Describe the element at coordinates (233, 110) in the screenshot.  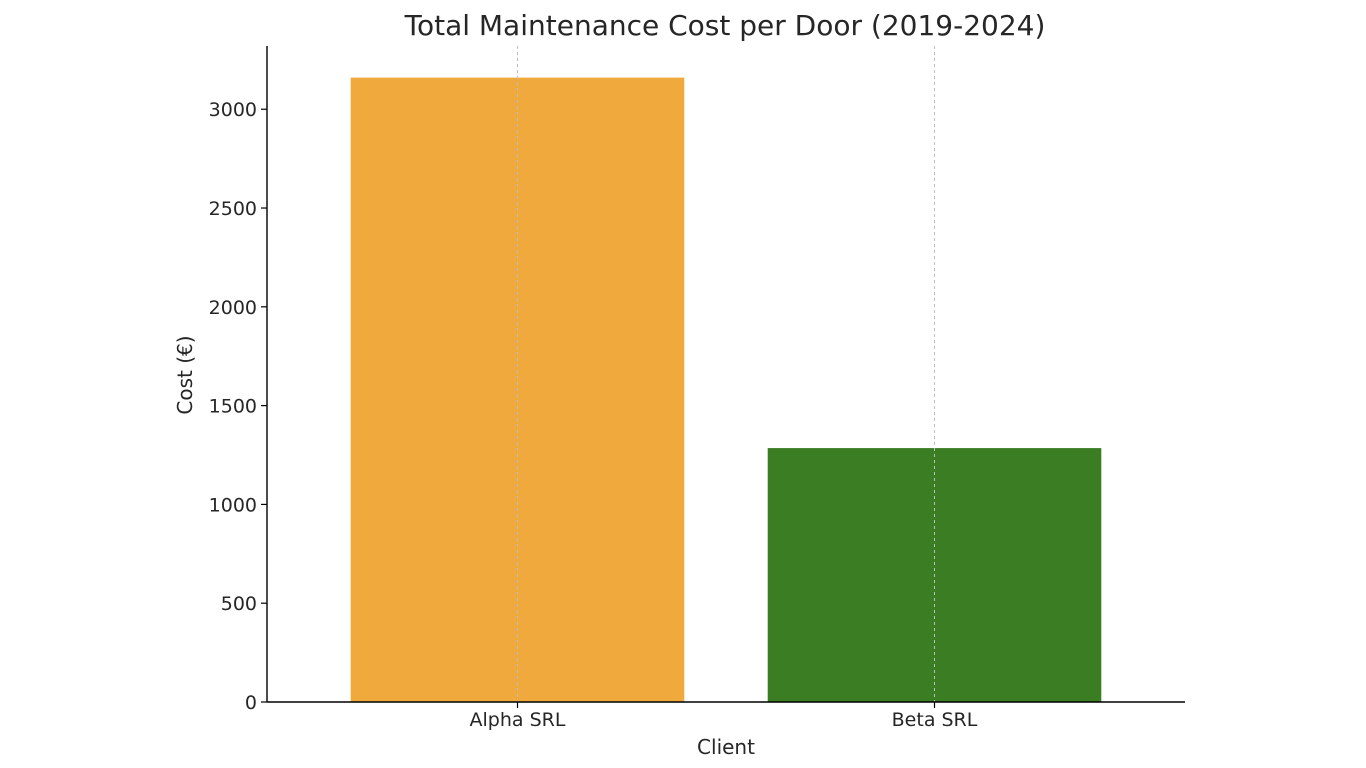
I see `y-tick-label: 3000` at that location.